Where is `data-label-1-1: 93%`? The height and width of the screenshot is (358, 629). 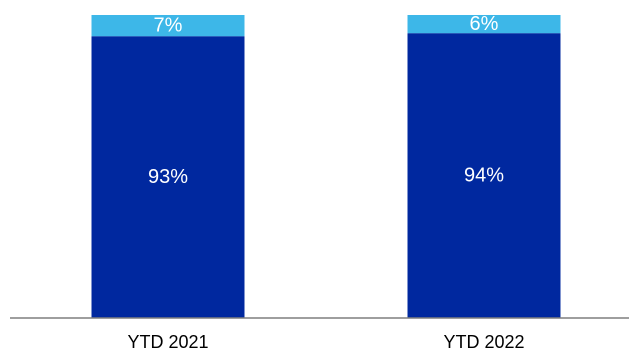
data-label-1-1: 93% is located at coordinates (168, 177).